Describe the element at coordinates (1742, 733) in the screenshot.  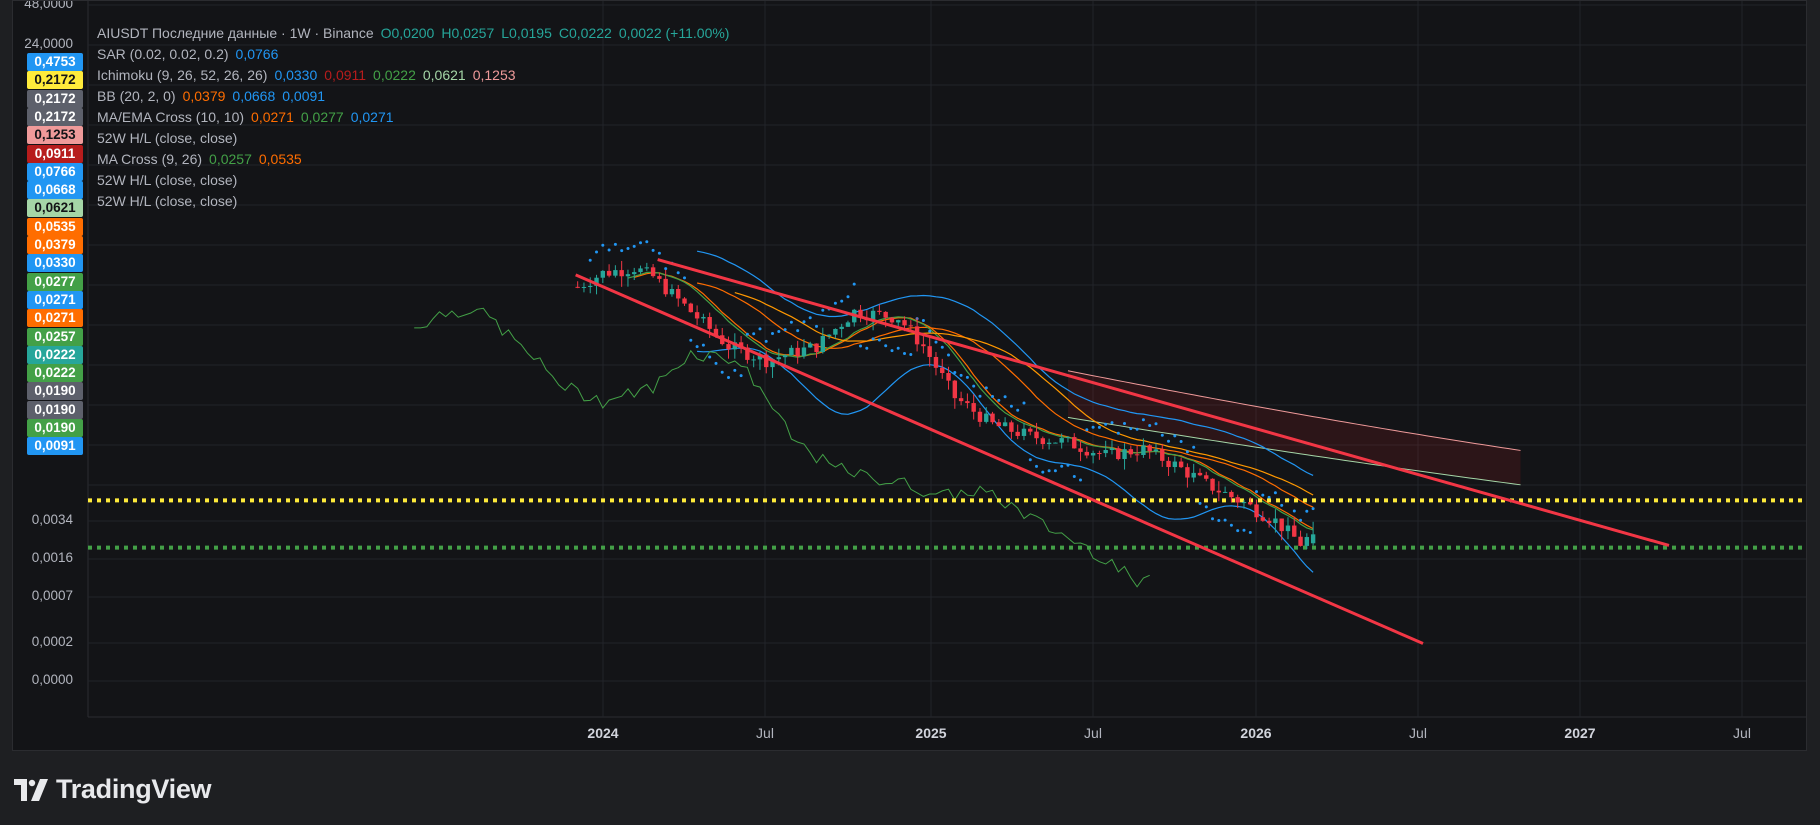
I see `x-tick-label: Jul` at that location.